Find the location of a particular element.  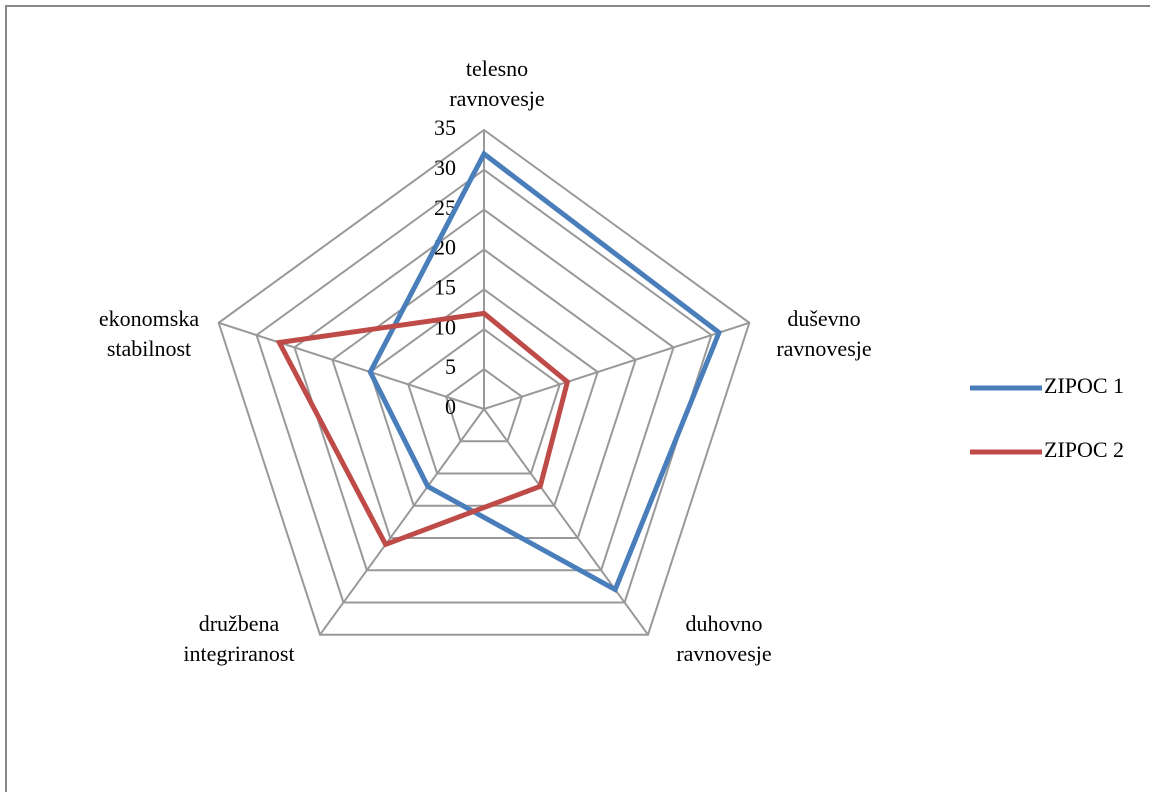

category-label: ekonomska stabilnost is located at coordinates (149, 333).